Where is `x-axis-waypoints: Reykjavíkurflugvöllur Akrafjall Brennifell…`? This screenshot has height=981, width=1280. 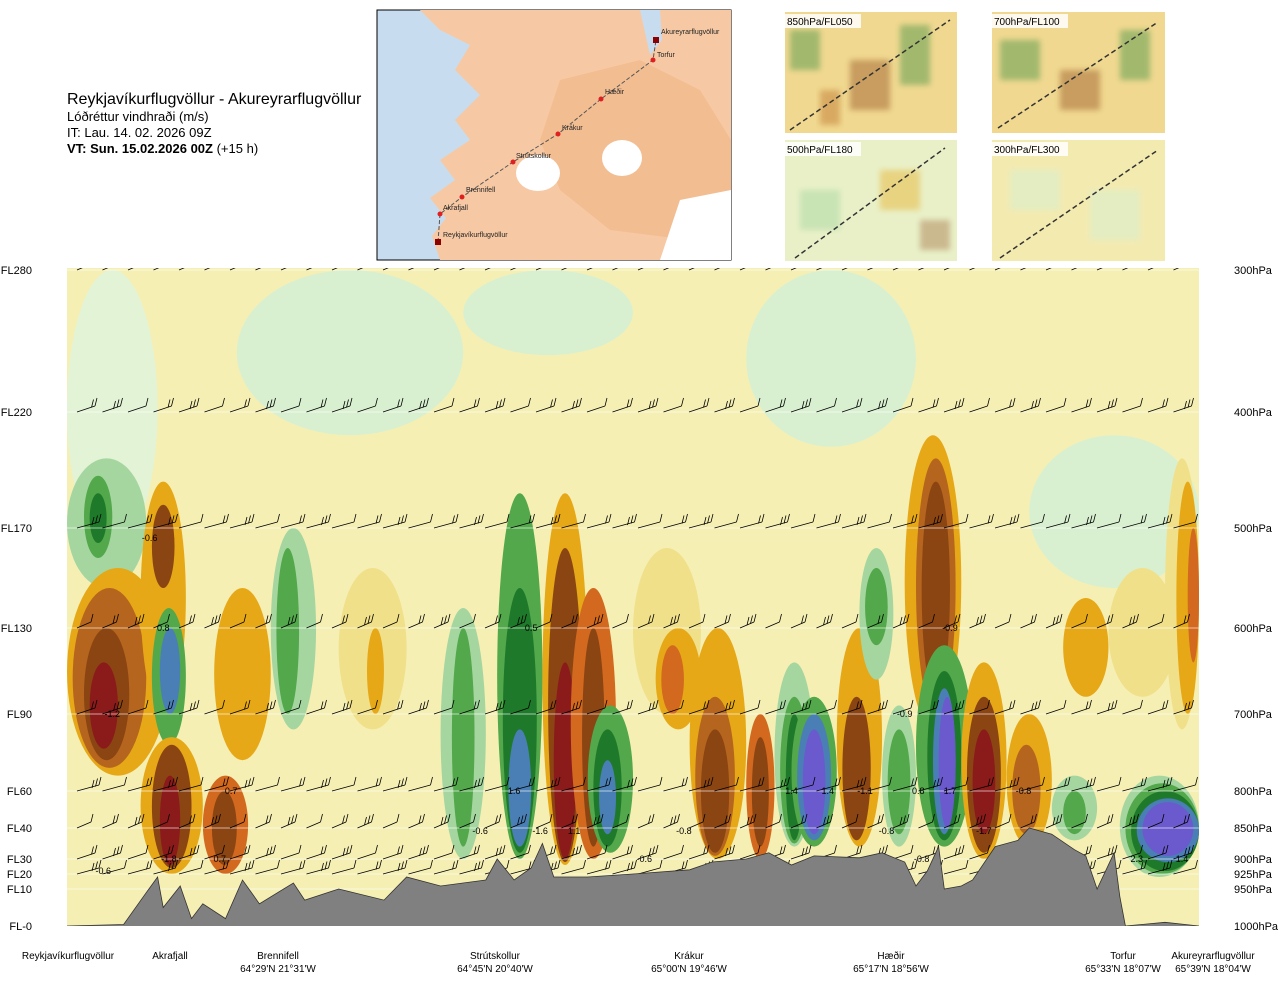
x-axis-waypoints: Reykjavíkurflugvöllur Akrafjall Brennifell… is located at coordinates (638, 962).